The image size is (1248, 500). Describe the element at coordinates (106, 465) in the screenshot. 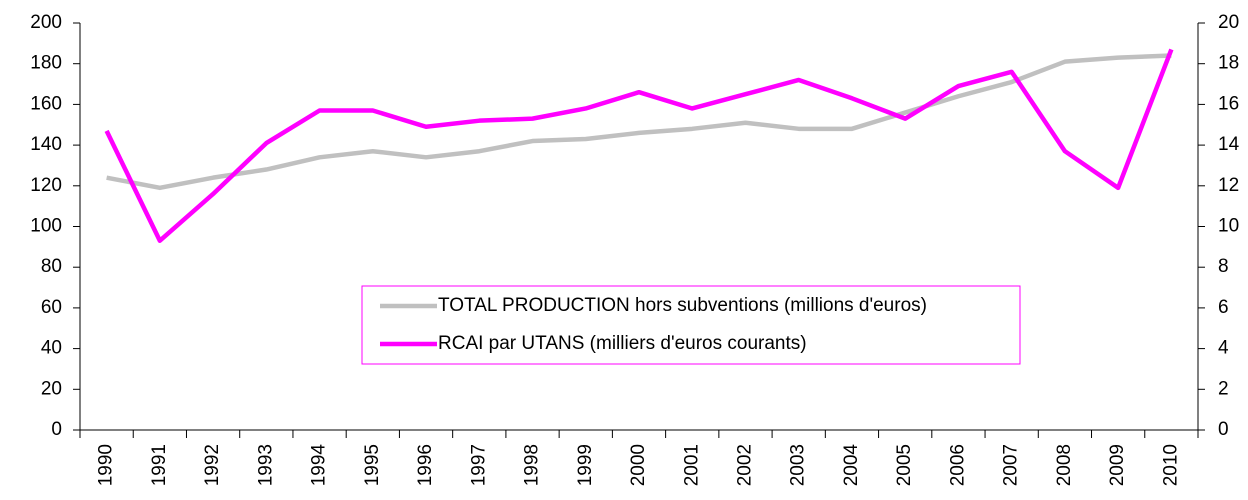

I see `x-tick-label: 1990` at that location.